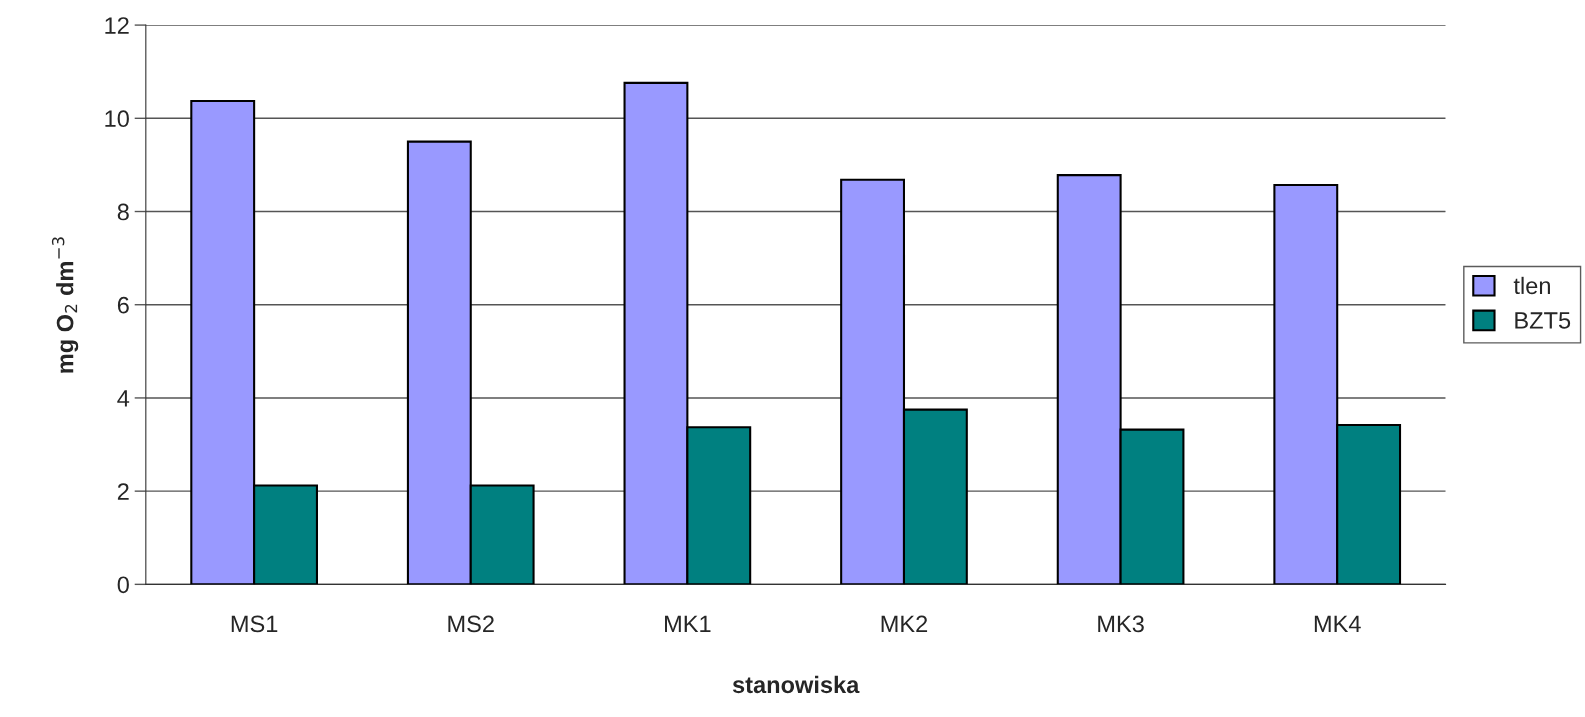 Image resolution: width=1585 pixels, height=717 pixels. I want to click on y-axis-title: mg O$_{2}$ dm$^{−3}$, so click(65, 305).